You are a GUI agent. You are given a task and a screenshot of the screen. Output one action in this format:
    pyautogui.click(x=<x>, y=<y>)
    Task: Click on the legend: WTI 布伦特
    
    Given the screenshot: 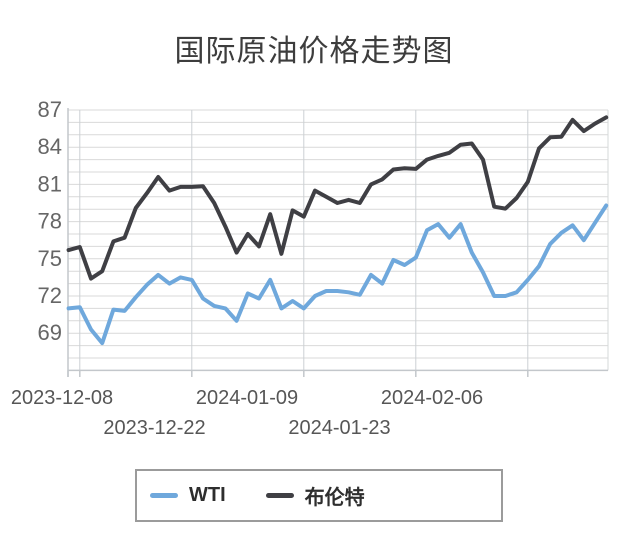 What is the action you would take?
    pyautogui.click(x=319, y=495)
    